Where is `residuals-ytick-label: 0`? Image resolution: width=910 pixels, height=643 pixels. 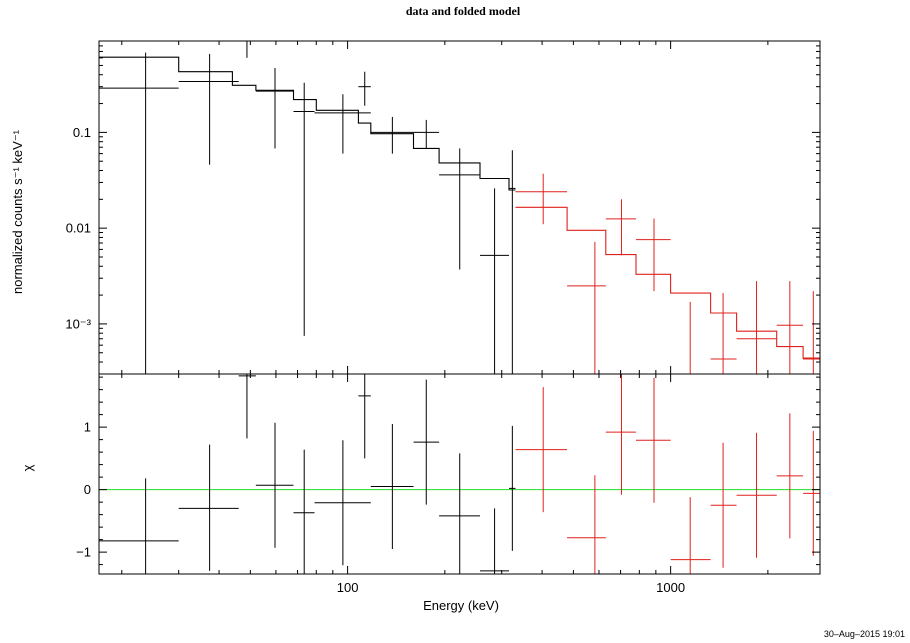 residuals-ytick-label: 0 is located at coordinates (87, 489).